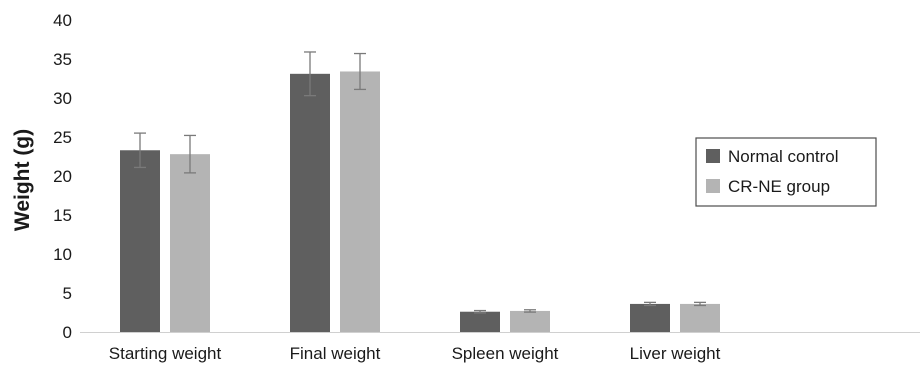  What do you see at coordinates (67, 332) in the screenshot?
I see `y-tick-label: 0` at bounding box center [67, 332].